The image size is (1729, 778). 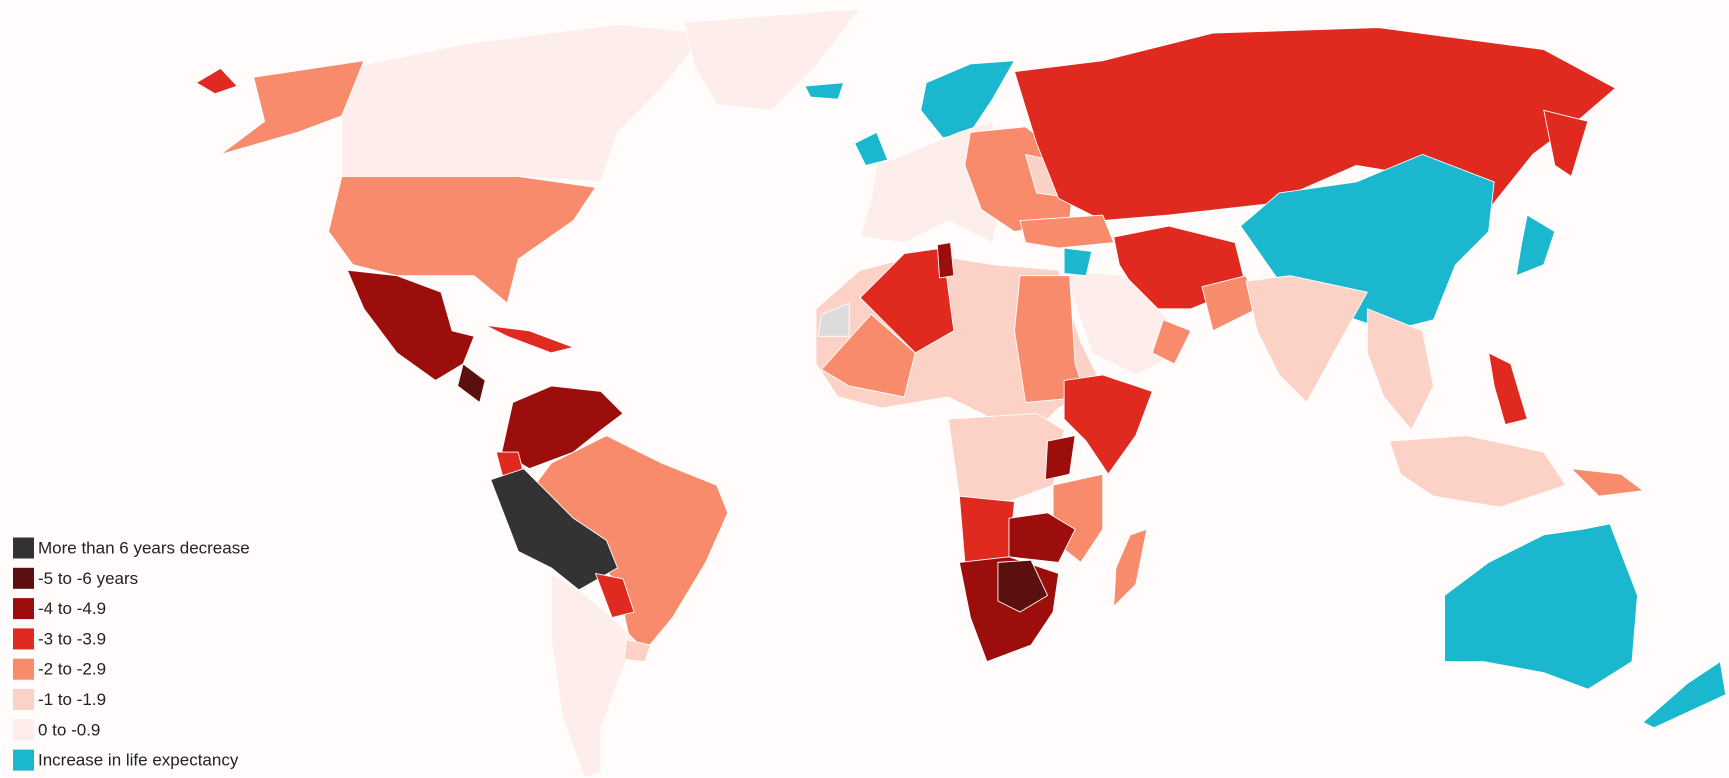 What do you see at coordinates (1535, 245) in the screenshot?
I see `japan` at bounding box center [1535, 245].